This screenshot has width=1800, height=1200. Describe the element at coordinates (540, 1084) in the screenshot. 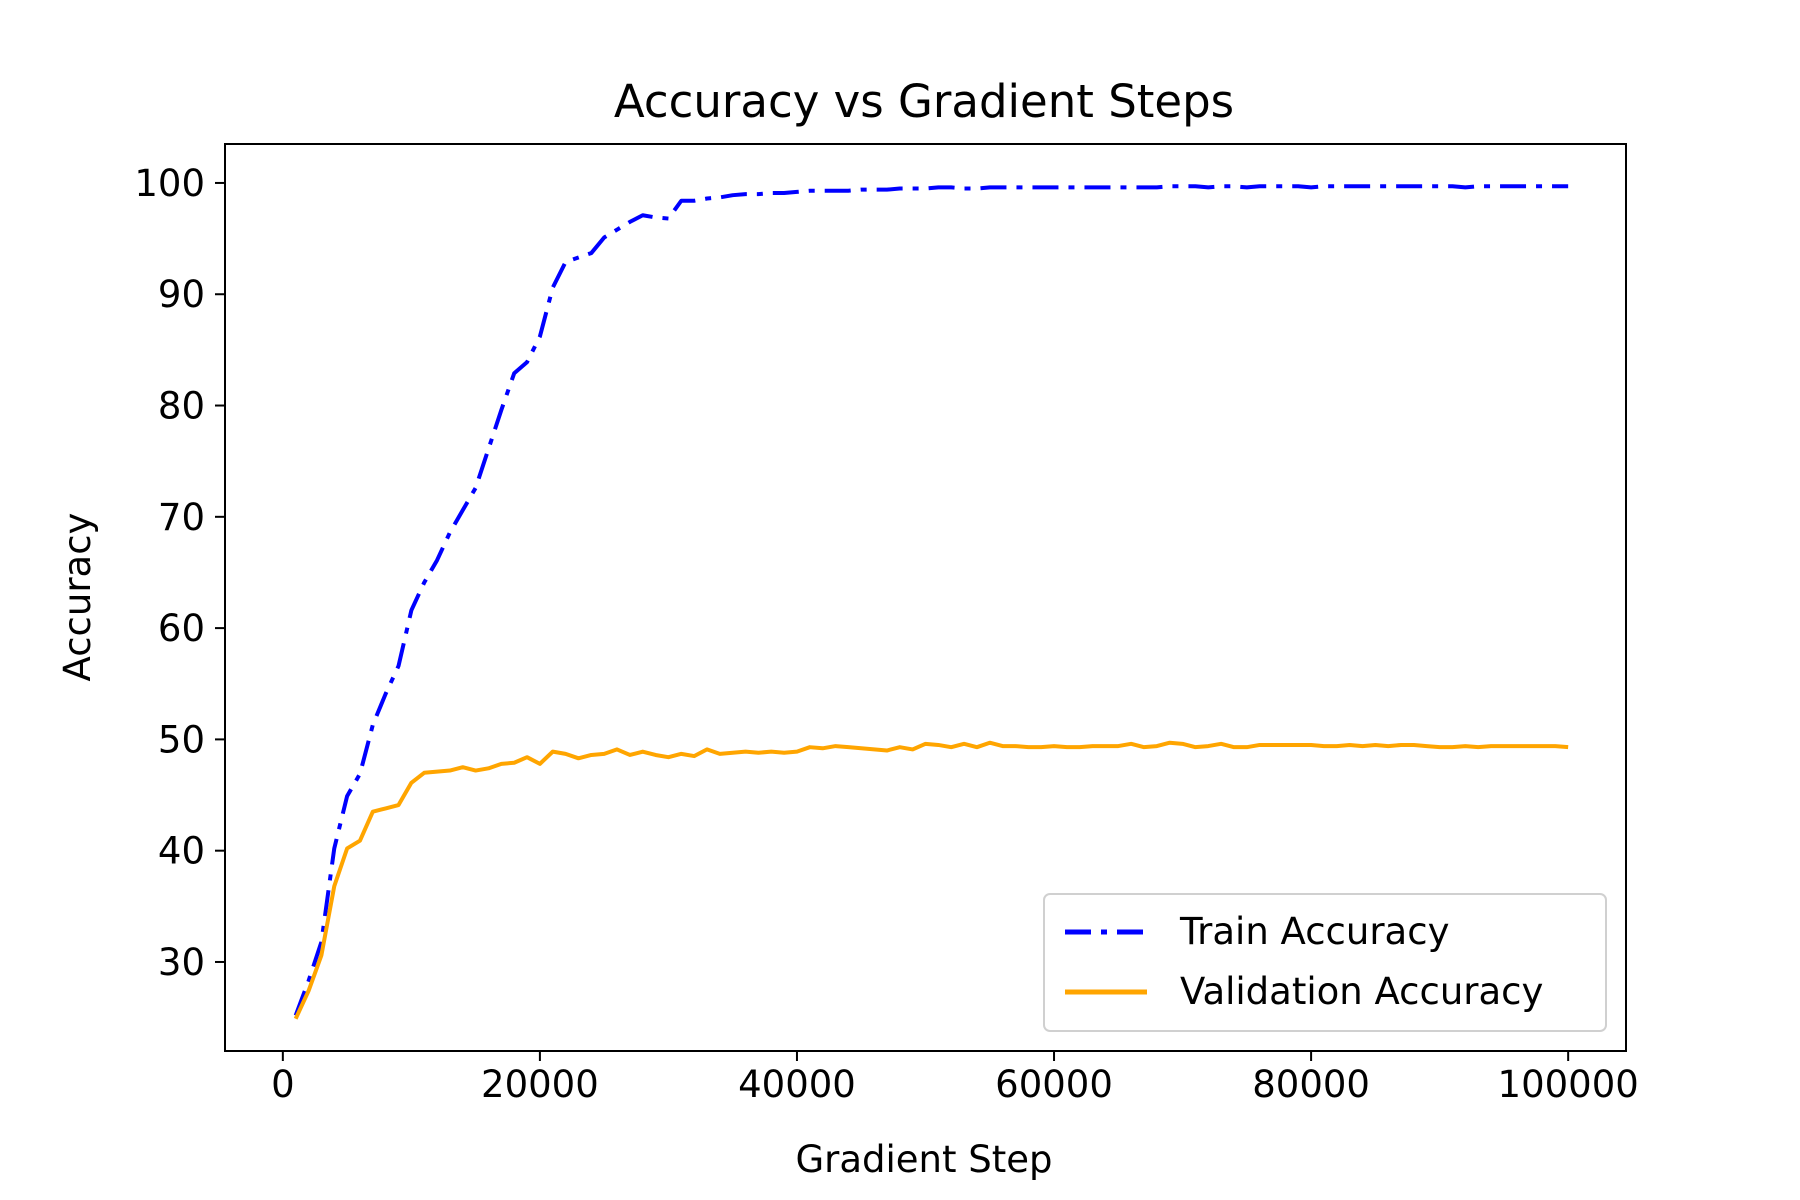

I see `x-tick-label: 20000` at that location.